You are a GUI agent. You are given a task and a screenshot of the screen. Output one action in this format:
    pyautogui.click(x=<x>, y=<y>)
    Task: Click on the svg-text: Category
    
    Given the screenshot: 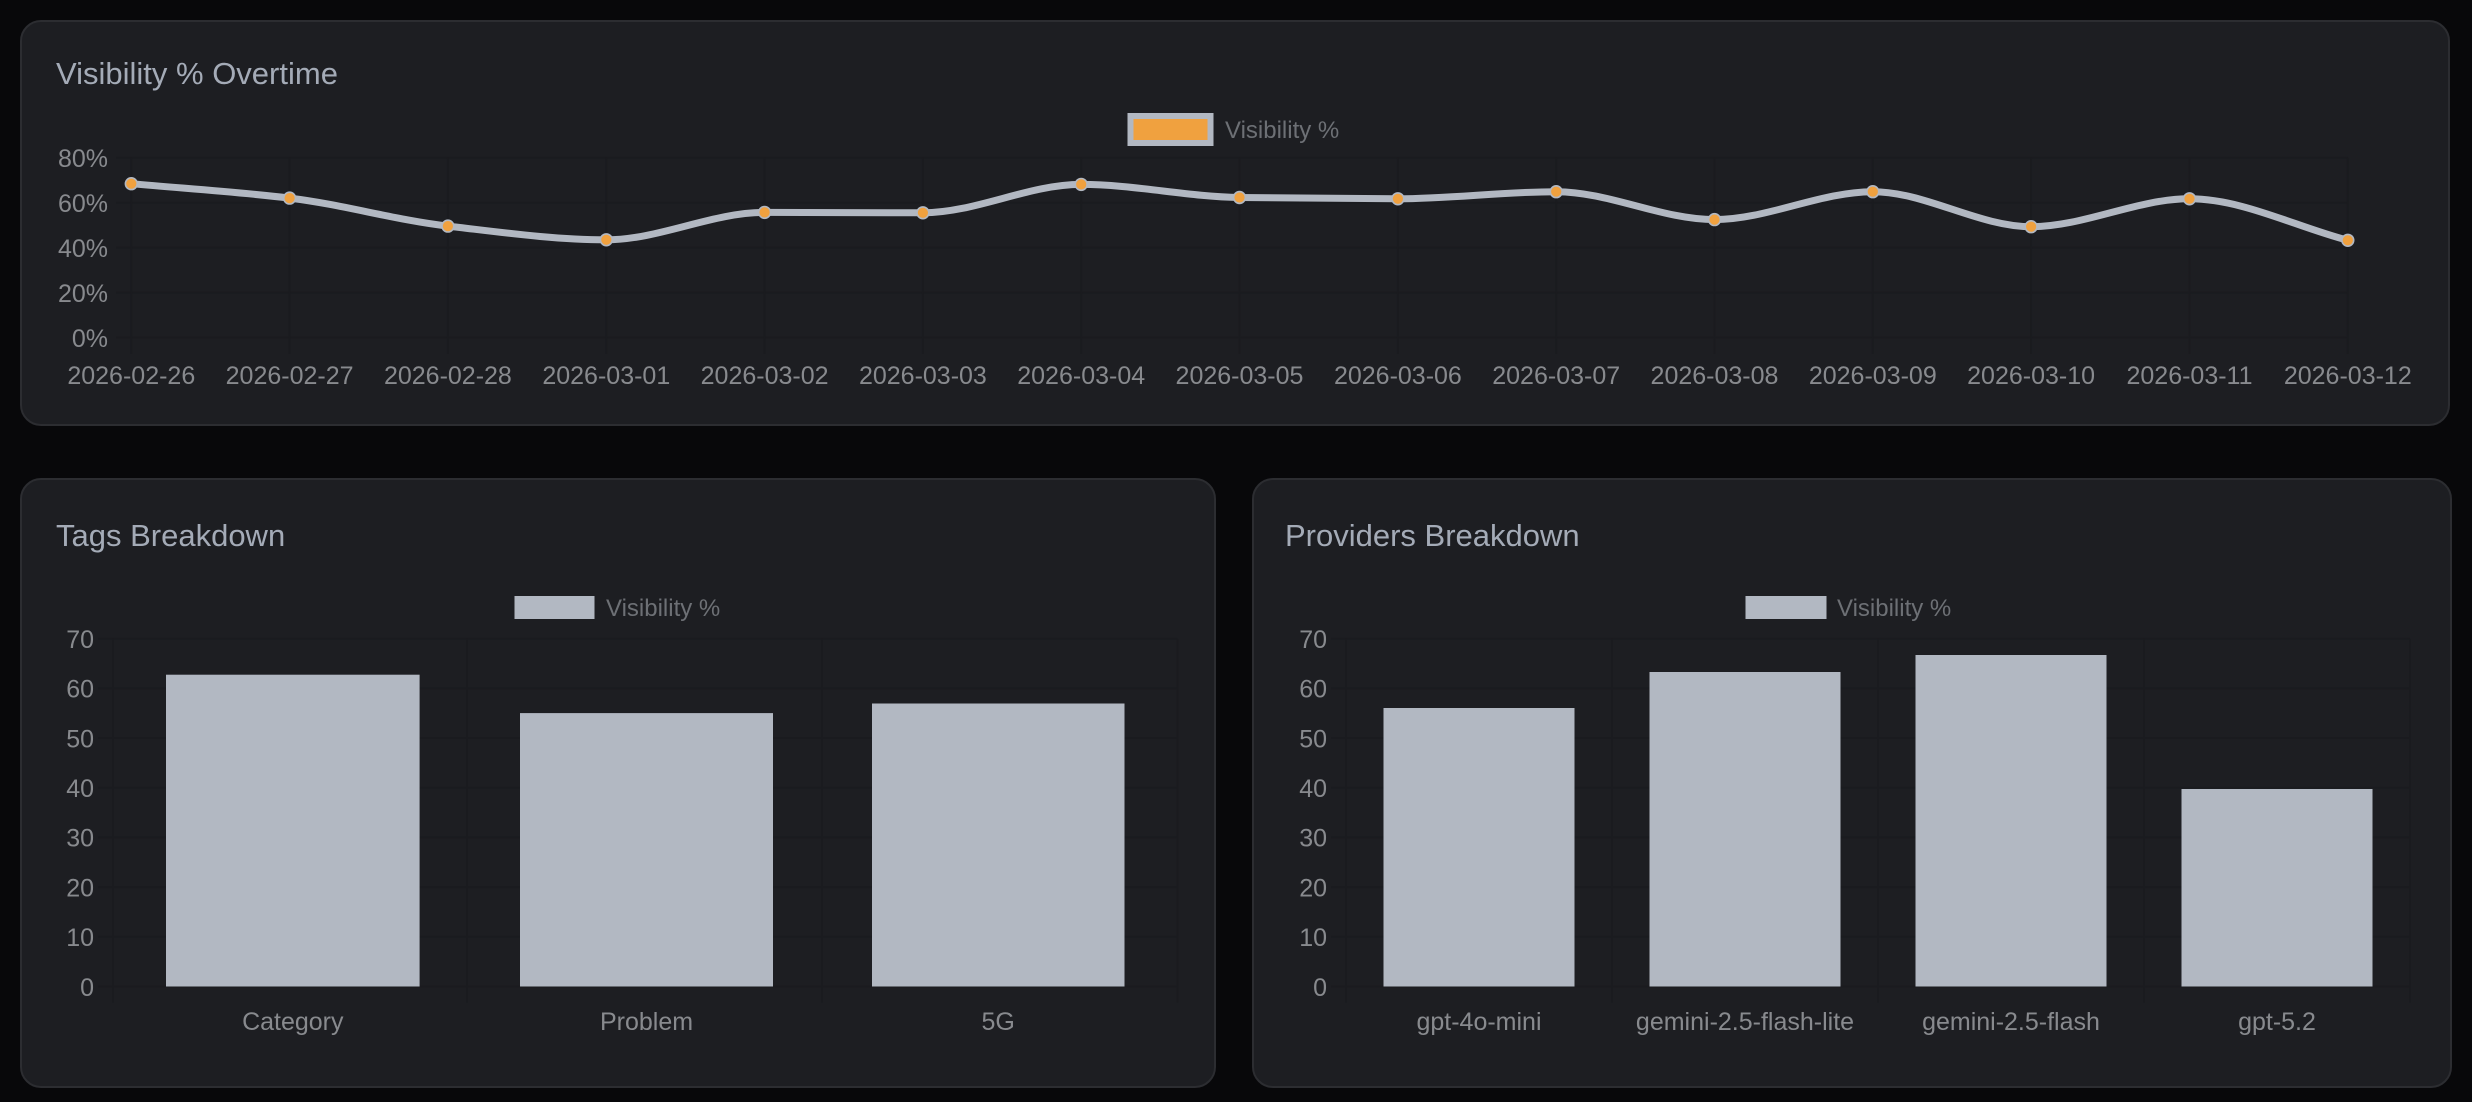 What is the action you would take?
    pyautogui.click(x=293, y=1022)
    